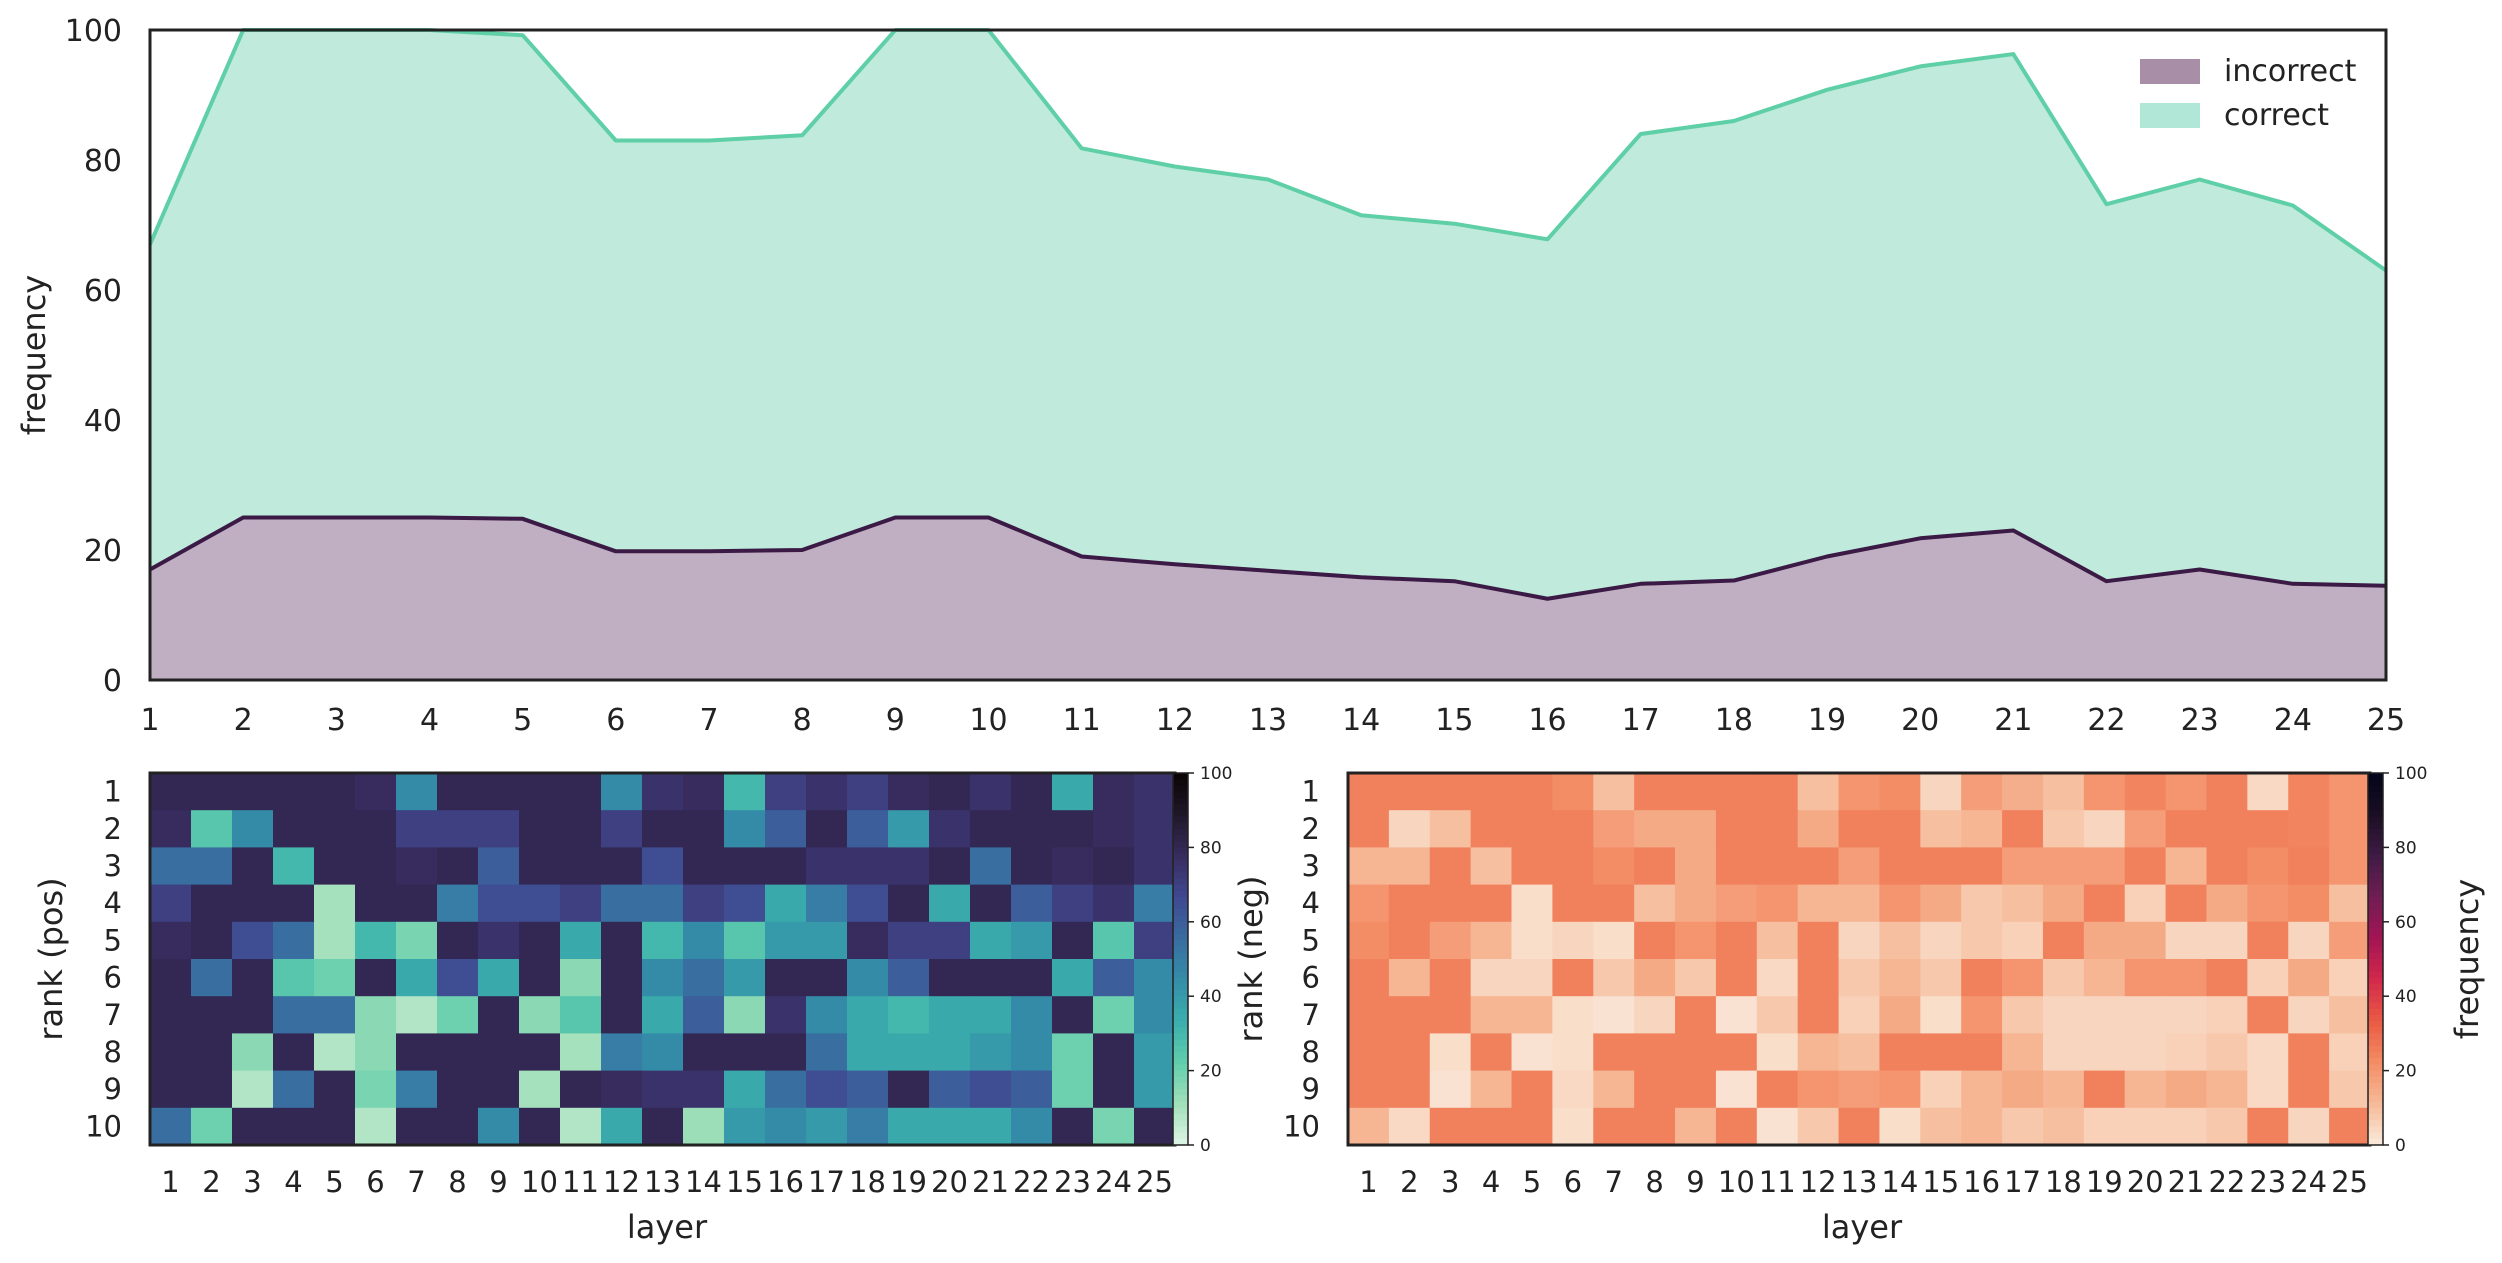 Image resolution: width=2502 pixels, height=1263 pixels. Describe the element at coordinates (1736, 1182) in the screenshot. I see `heatmap-x-tick-label: 10` at that location.